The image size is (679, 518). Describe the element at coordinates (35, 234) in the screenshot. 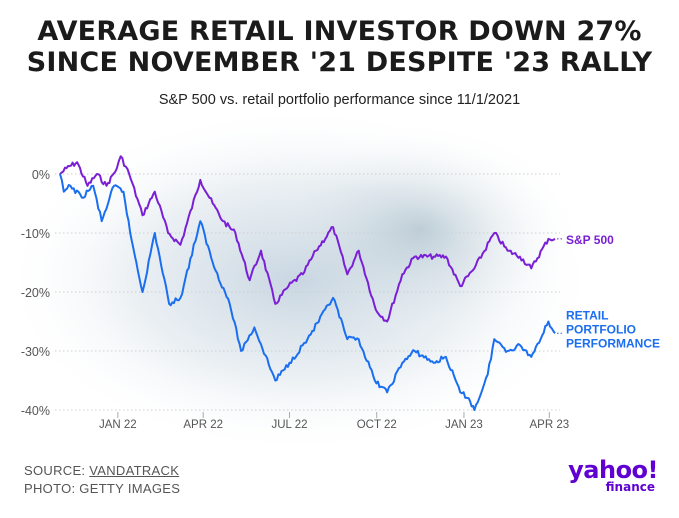

I see `y-tick-label: -10%` at that location.